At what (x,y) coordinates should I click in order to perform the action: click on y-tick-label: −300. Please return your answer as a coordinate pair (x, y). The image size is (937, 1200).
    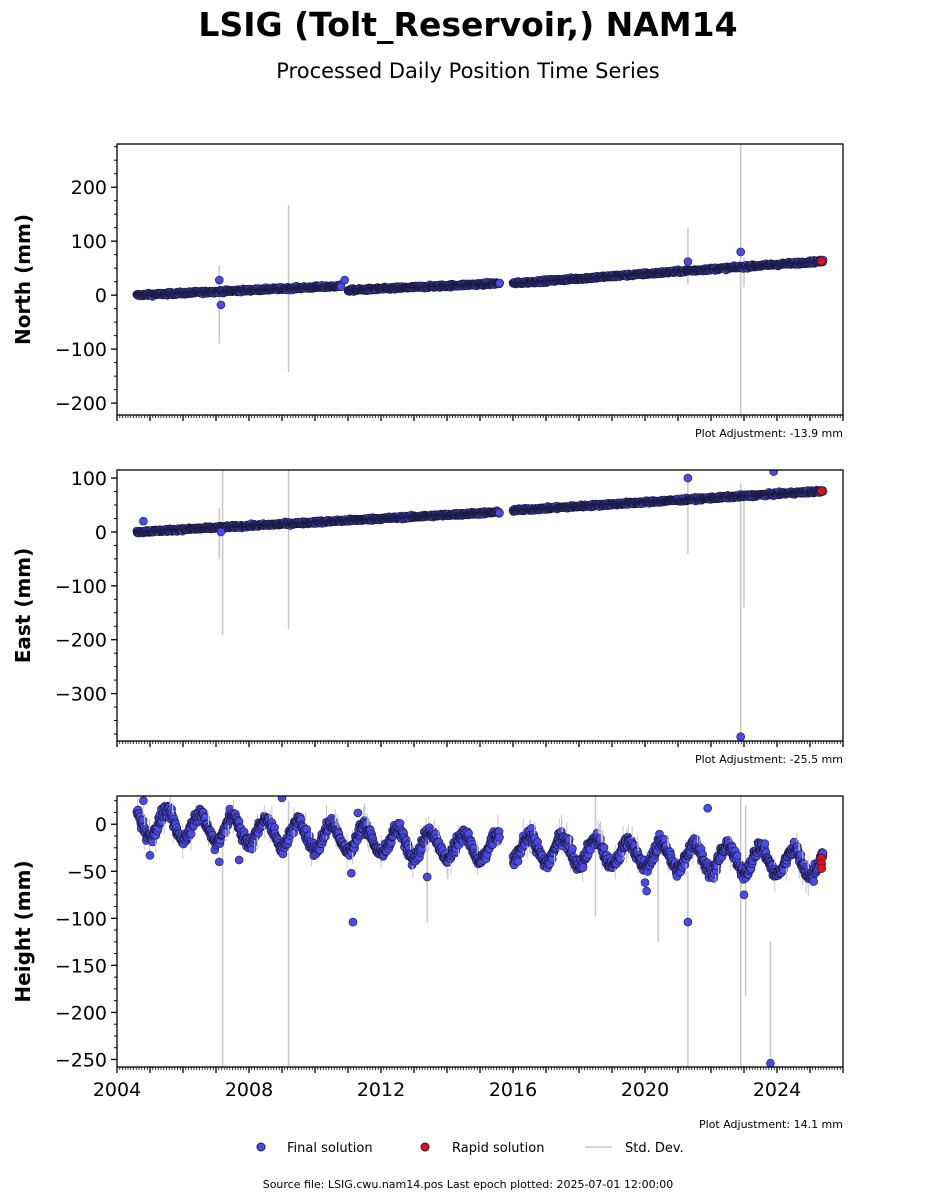
    Looking at the image, I should click on (81, 695).